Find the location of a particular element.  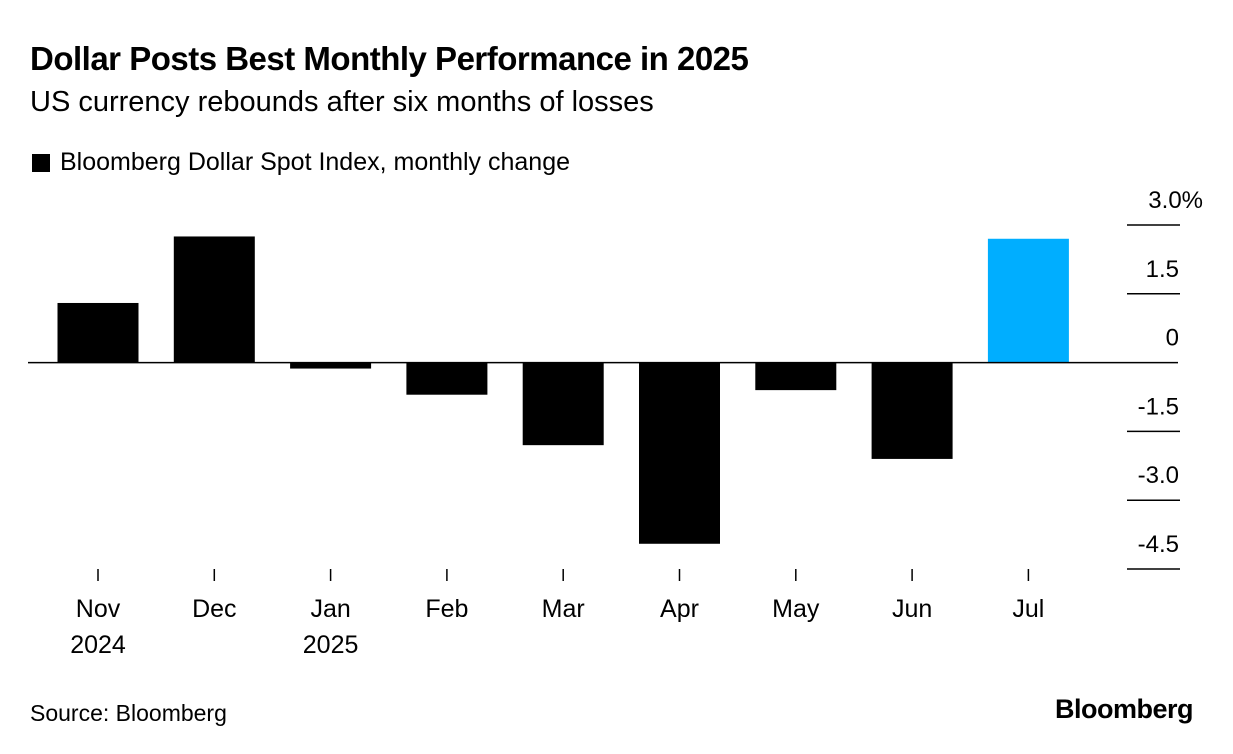

bloomberg-logo: Bloomberg is located at coordinates (1124, 709).